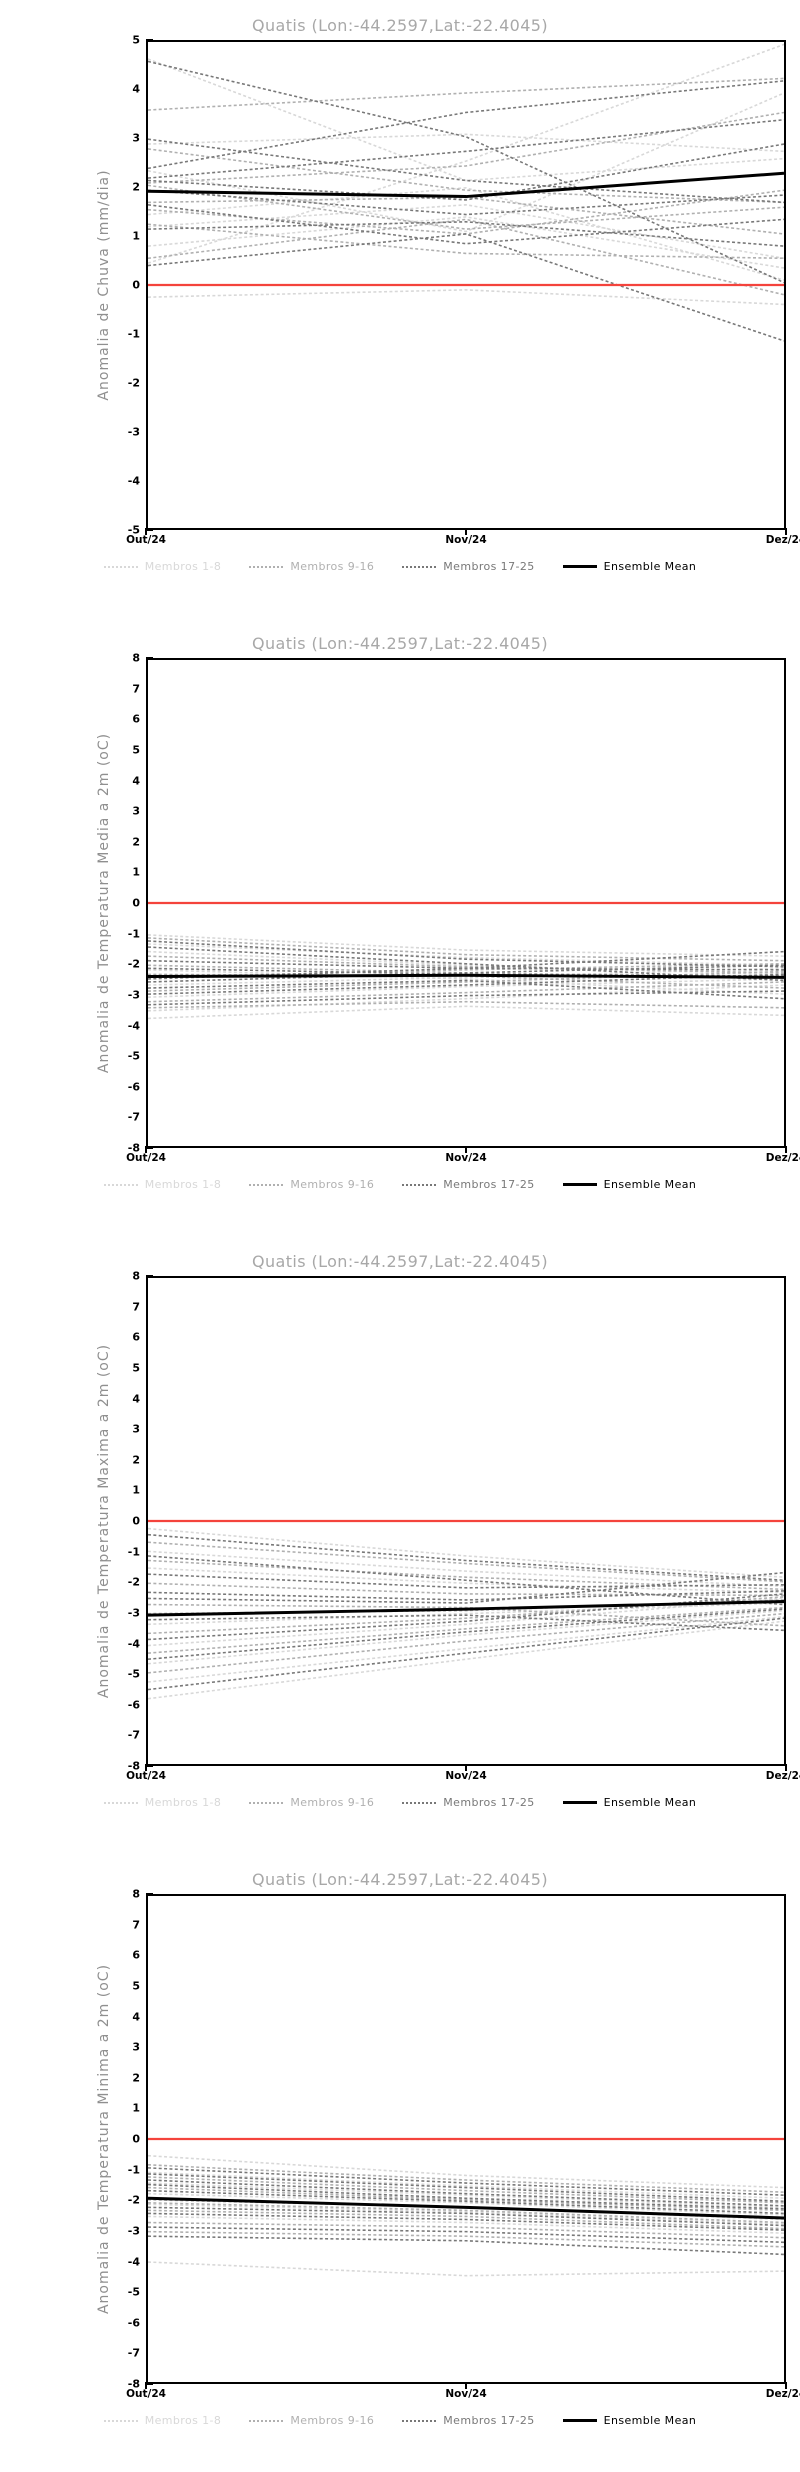  Describe the element at coordinates (136, 2108) in the screenshot. I see `y-tick-label: 1` at that location.